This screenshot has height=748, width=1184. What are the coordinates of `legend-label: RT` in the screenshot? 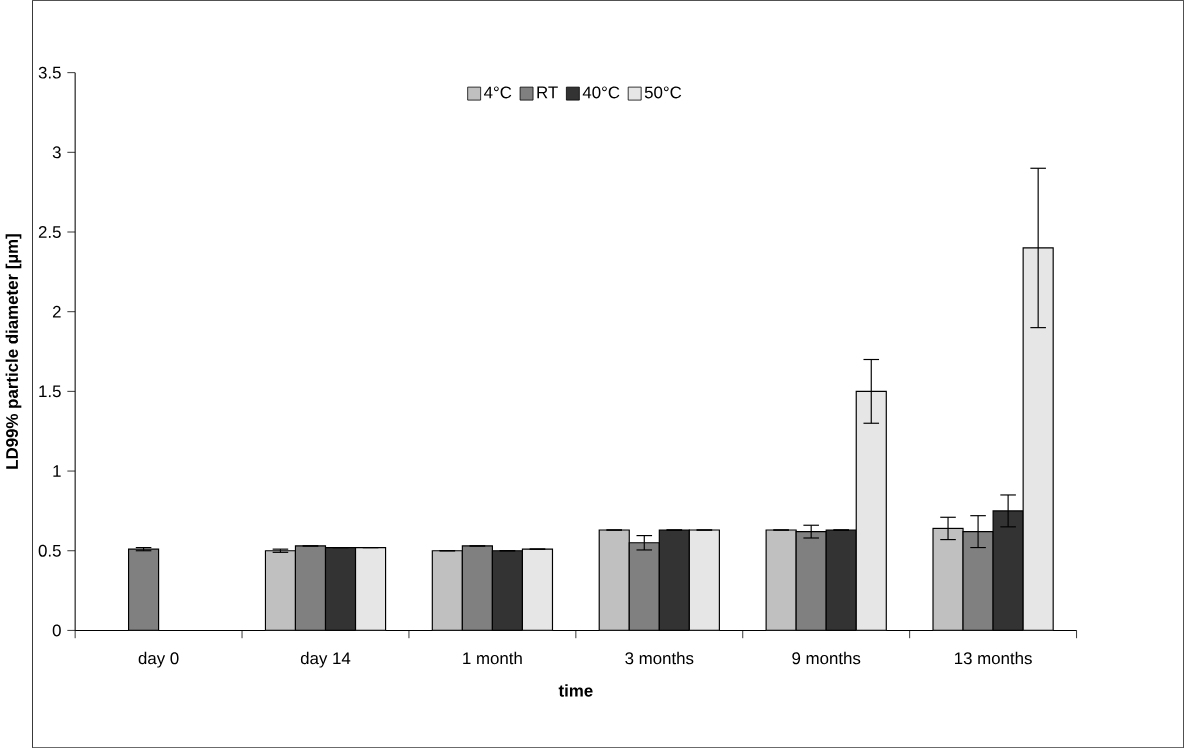 It's located at (547, 92).